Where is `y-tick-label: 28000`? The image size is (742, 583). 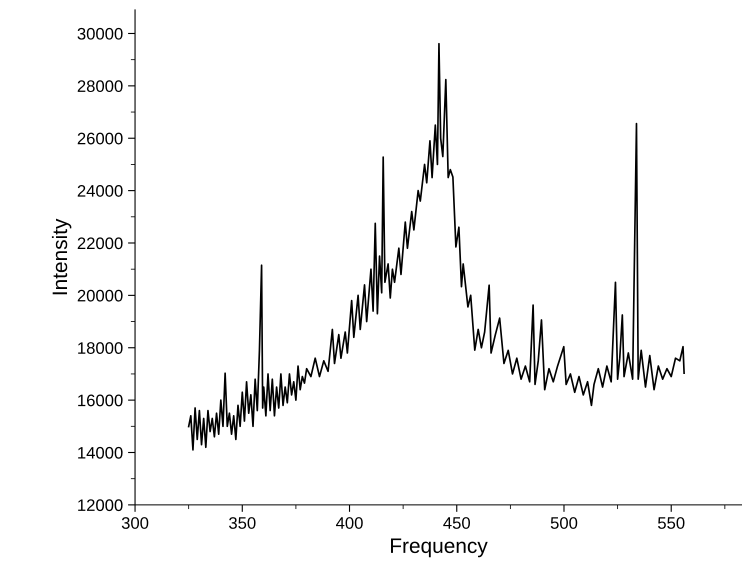
y-tick-label: 28000 is located at coordinates (100, 86).